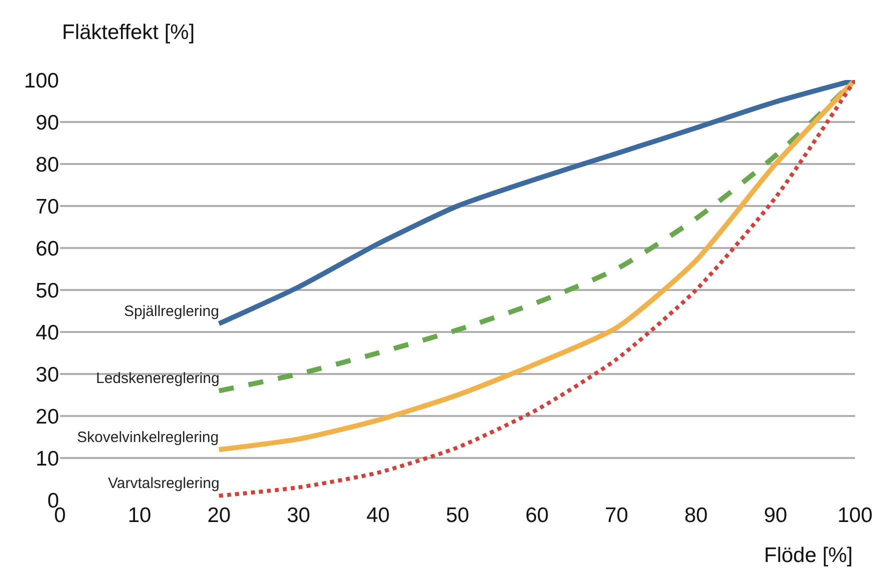 This screenshot has width=885, height=585. Describe the element at coordinates (128, 32) in the screenshot. I see `y-axis-title: Fläkteffekt [%]` at that location.